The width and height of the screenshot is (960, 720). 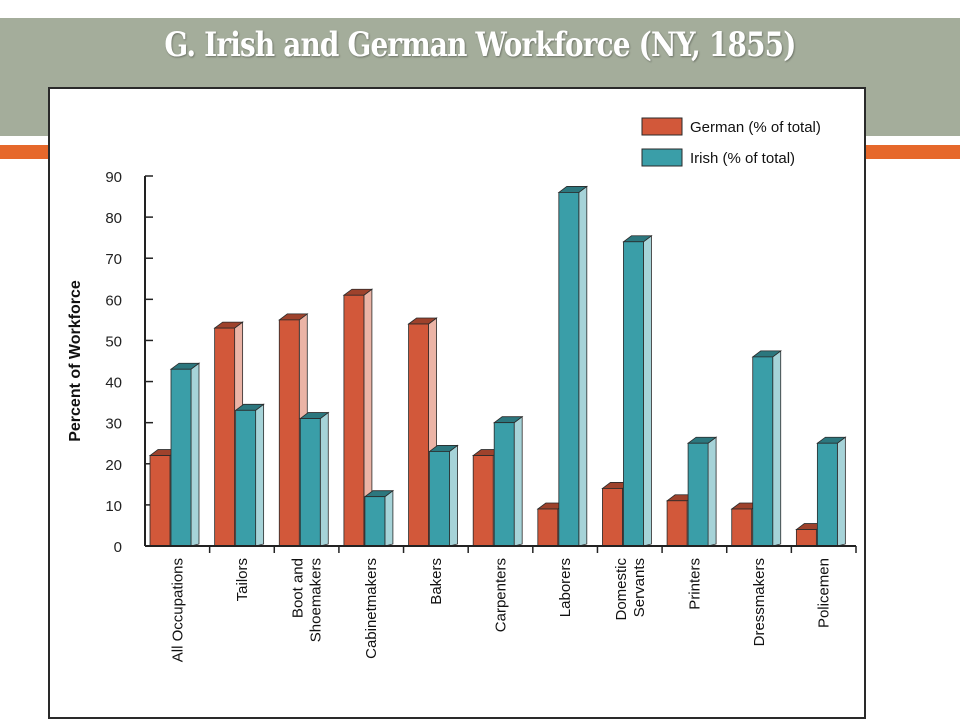 I want to click on x-tick-label: All Occupations, so click(x=177, y=610).